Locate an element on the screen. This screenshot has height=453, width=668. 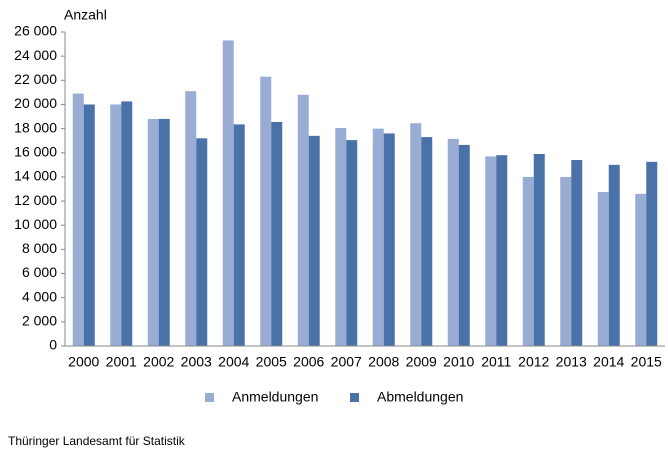
y-tick-label: 16 000 is located at coordinates (35, 151).